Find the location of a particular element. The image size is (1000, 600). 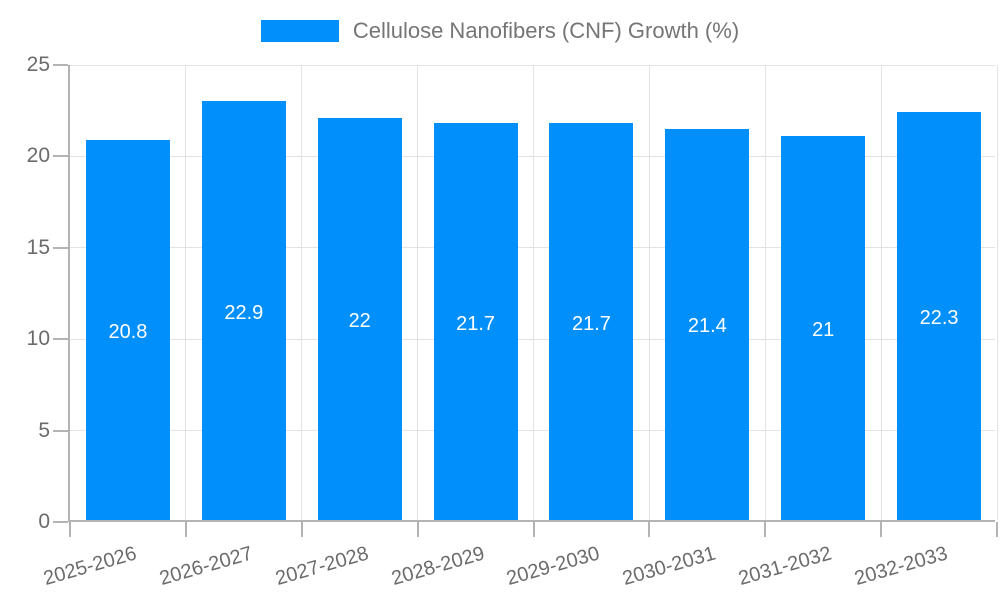

bar-value-label: 20.8 is located at coordinates (128, 331).